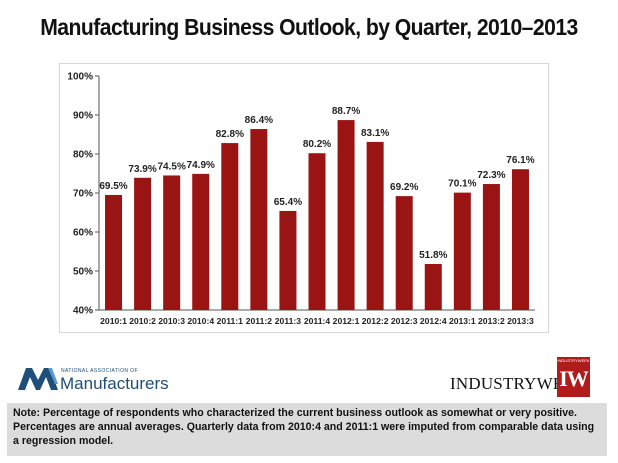 This screenshot has height=463, width=618. I want to click on y-tick-label: 100%, so click(80, 77).